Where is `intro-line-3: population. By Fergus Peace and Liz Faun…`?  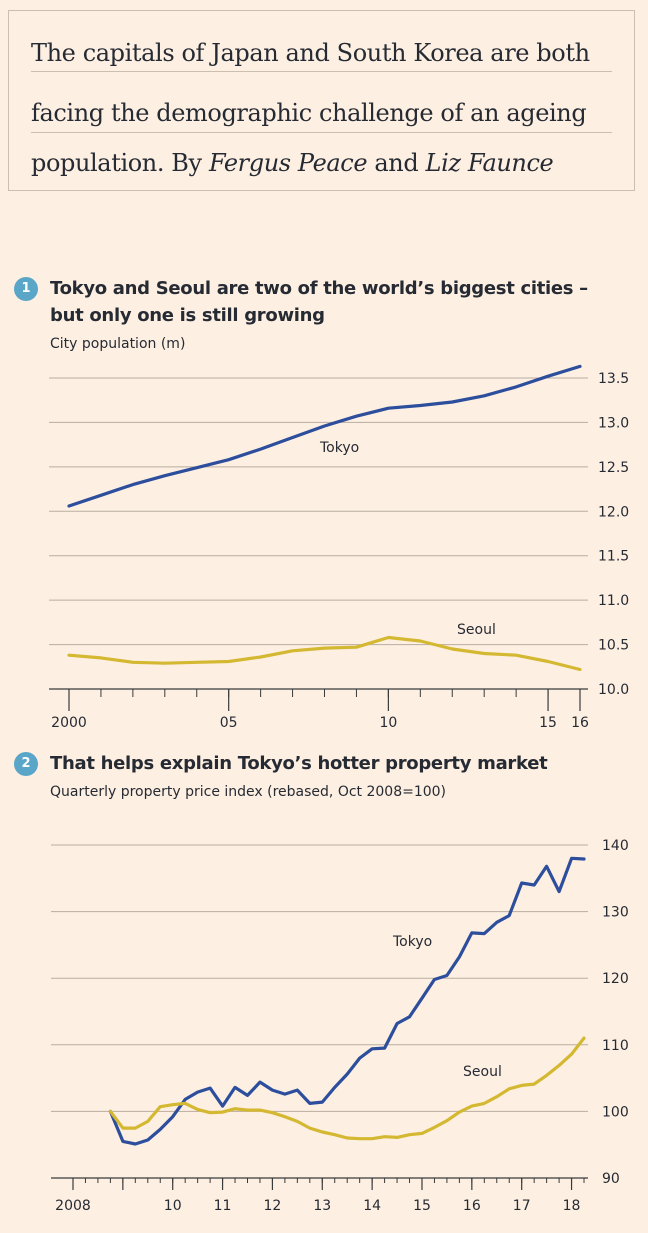 intro-line-3: population. By Fergus Peace and Liz Faun… is located at coordinates (321, 163).